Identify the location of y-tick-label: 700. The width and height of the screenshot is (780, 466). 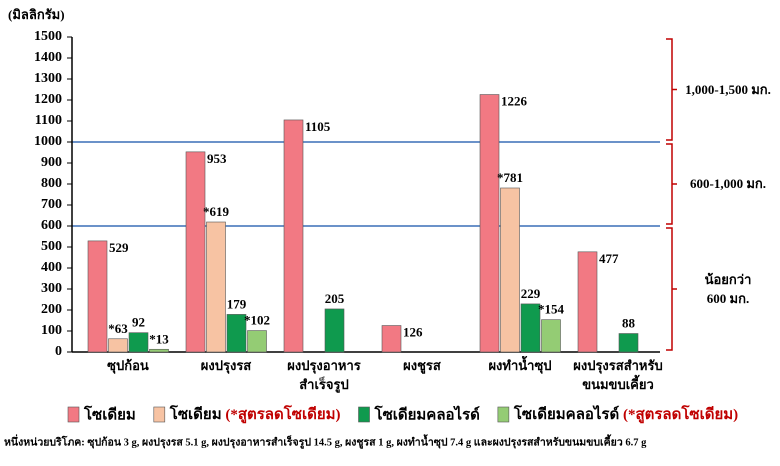
(51, 204).